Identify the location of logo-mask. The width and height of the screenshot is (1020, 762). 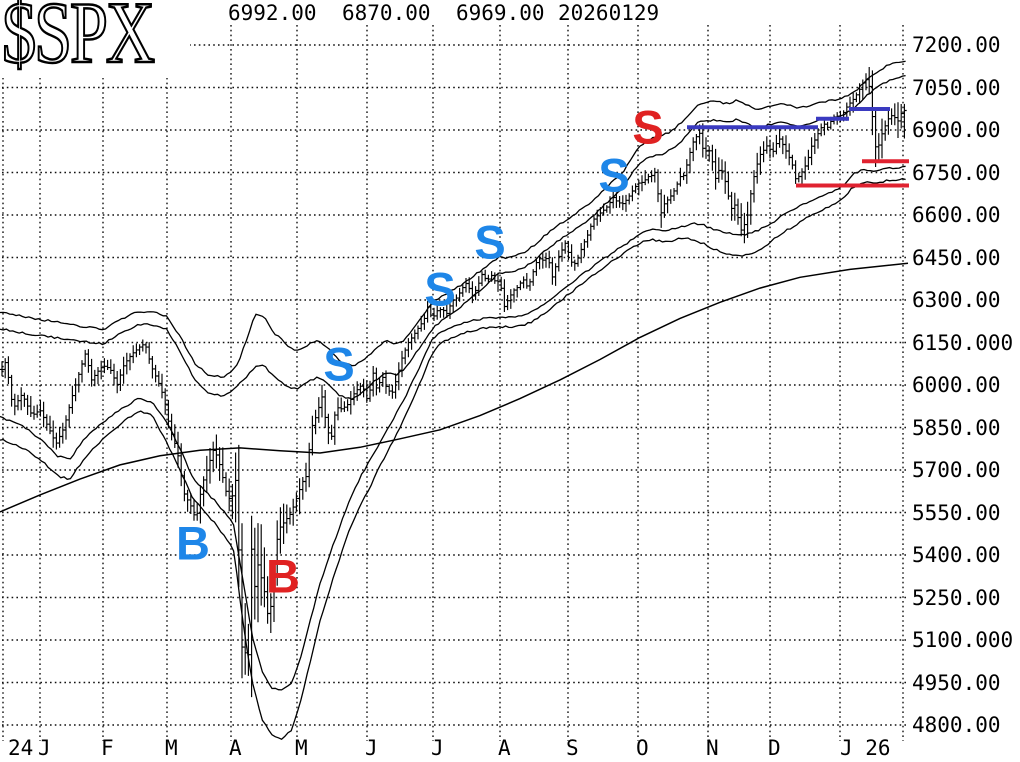
(95, 39).